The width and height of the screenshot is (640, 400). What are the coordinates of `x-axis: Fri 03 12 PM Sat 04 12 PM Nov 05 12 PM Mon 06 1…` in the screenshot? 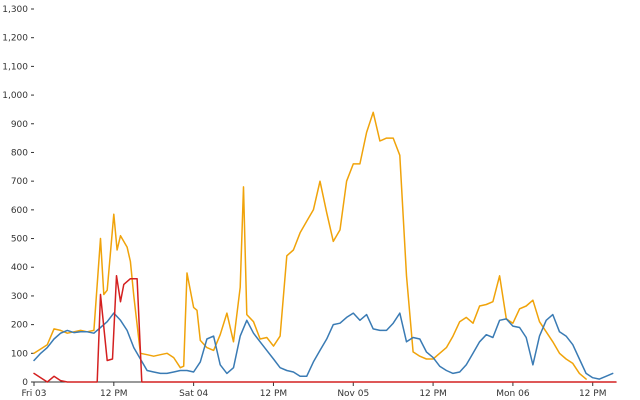 It's located at (318, 390).